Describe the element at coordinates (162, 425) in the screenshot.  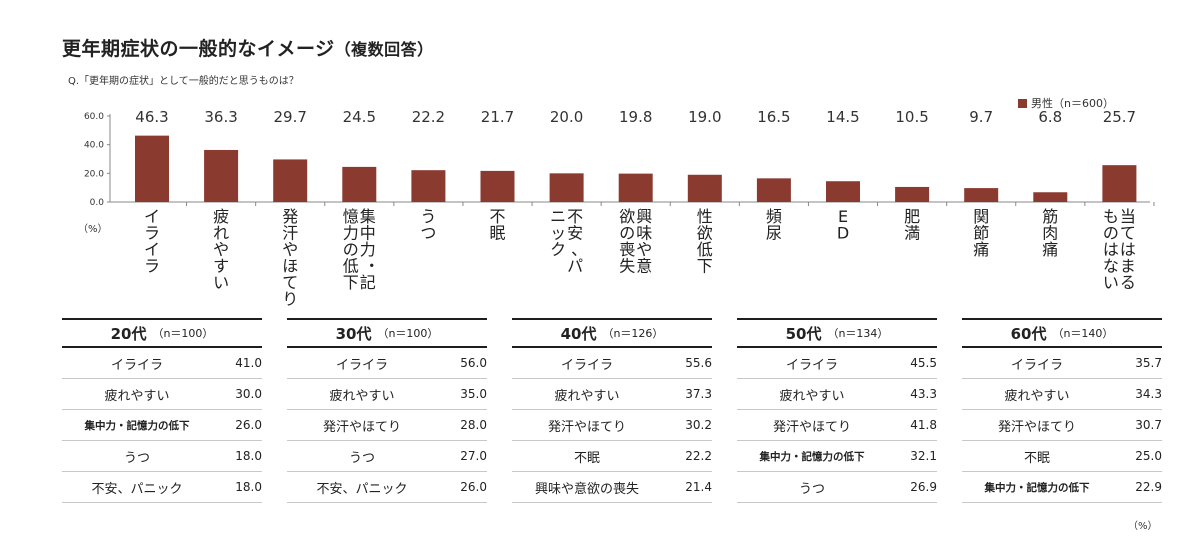
I see `table-row: 集中力・記憶力の低下 26.0` at that location.